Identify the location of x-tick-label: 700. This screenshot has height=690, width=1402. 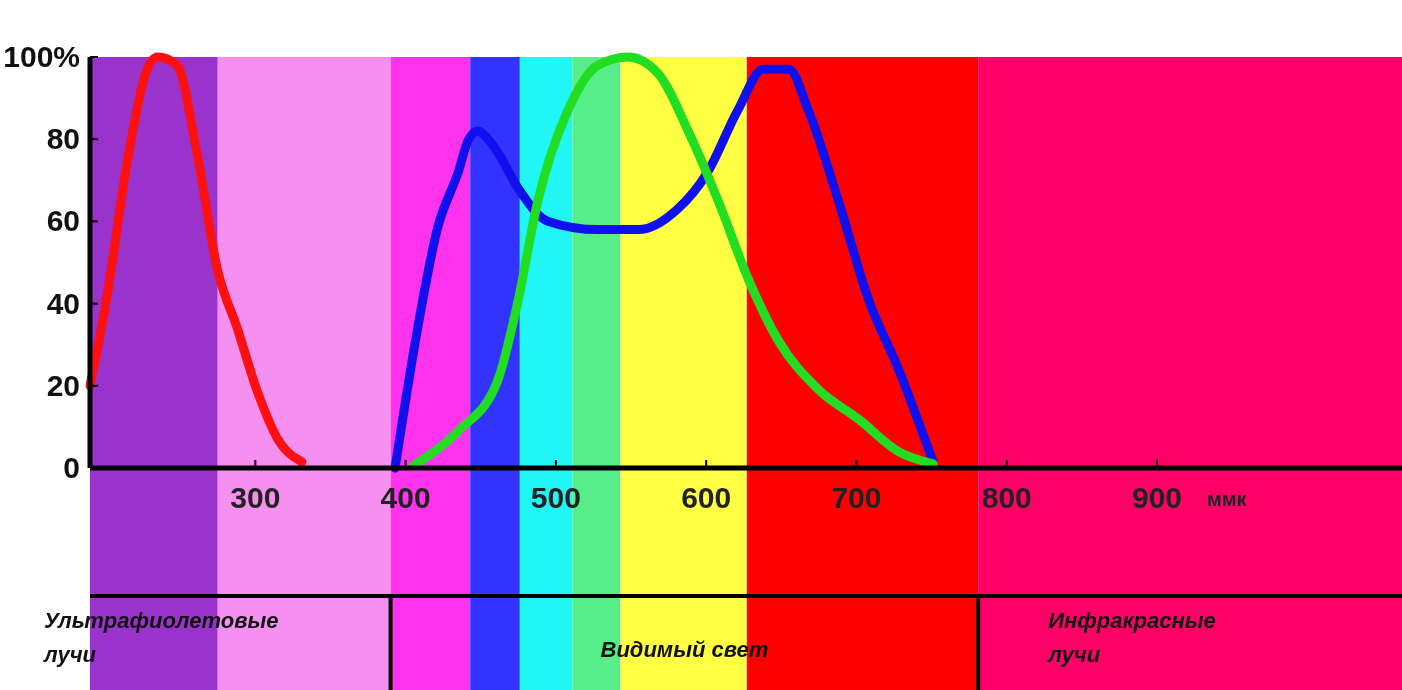
(856, 497).